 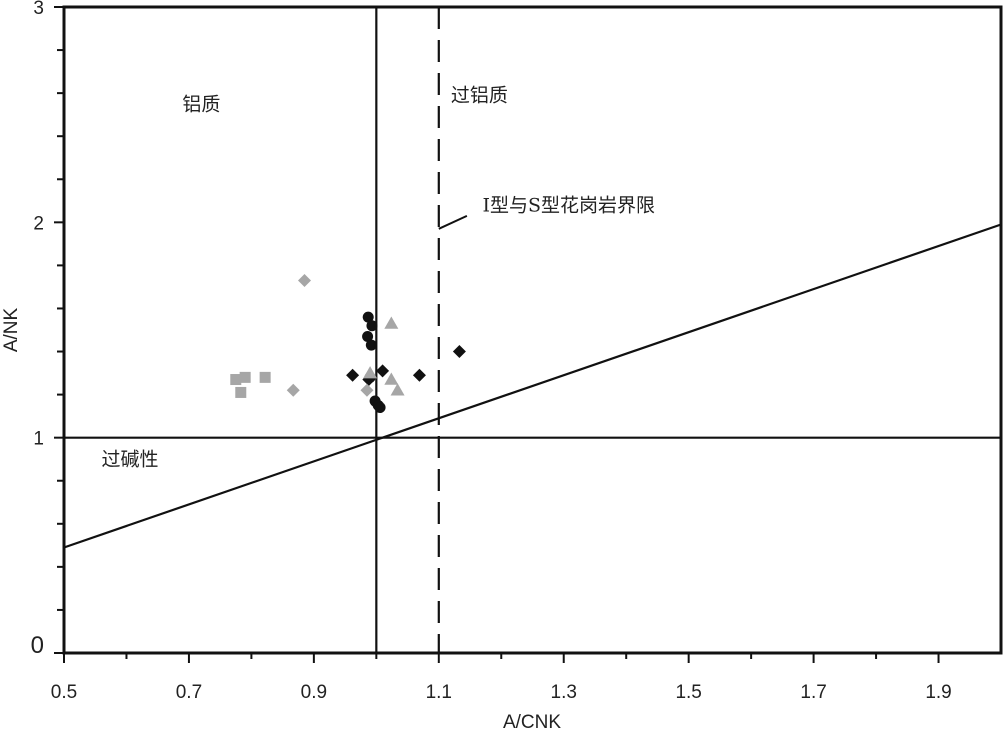 What do you see at coordinates (38, 439) in the screenshot?
I see `y-tick-label: 1` at bounding box center [38, 439].